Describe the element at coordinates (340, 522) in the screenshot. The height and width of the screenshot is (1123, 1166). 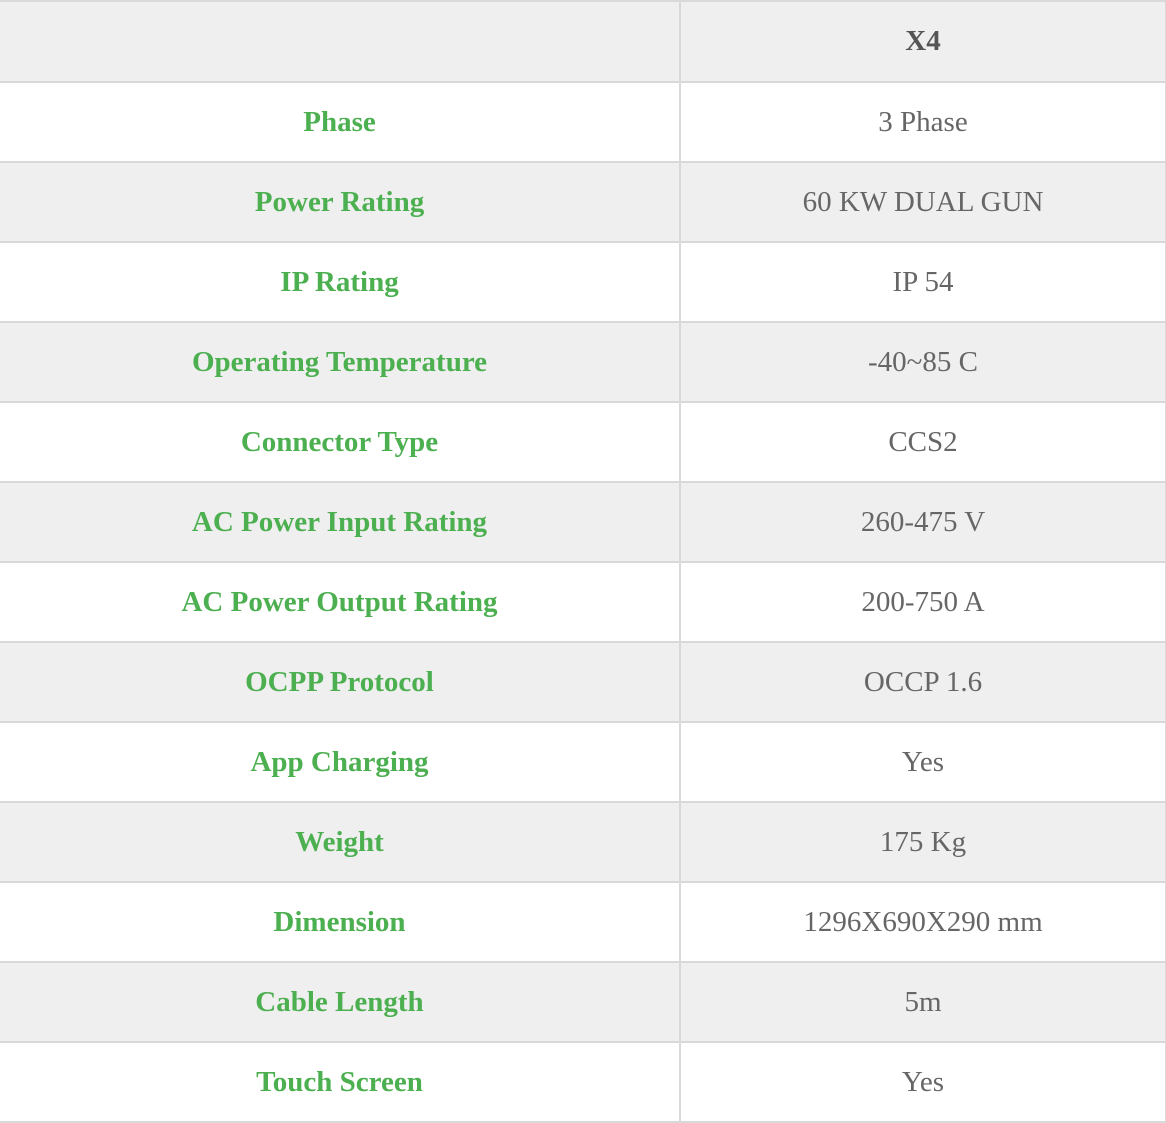
I see `spec-label: AC Power Input Rating` at that location.